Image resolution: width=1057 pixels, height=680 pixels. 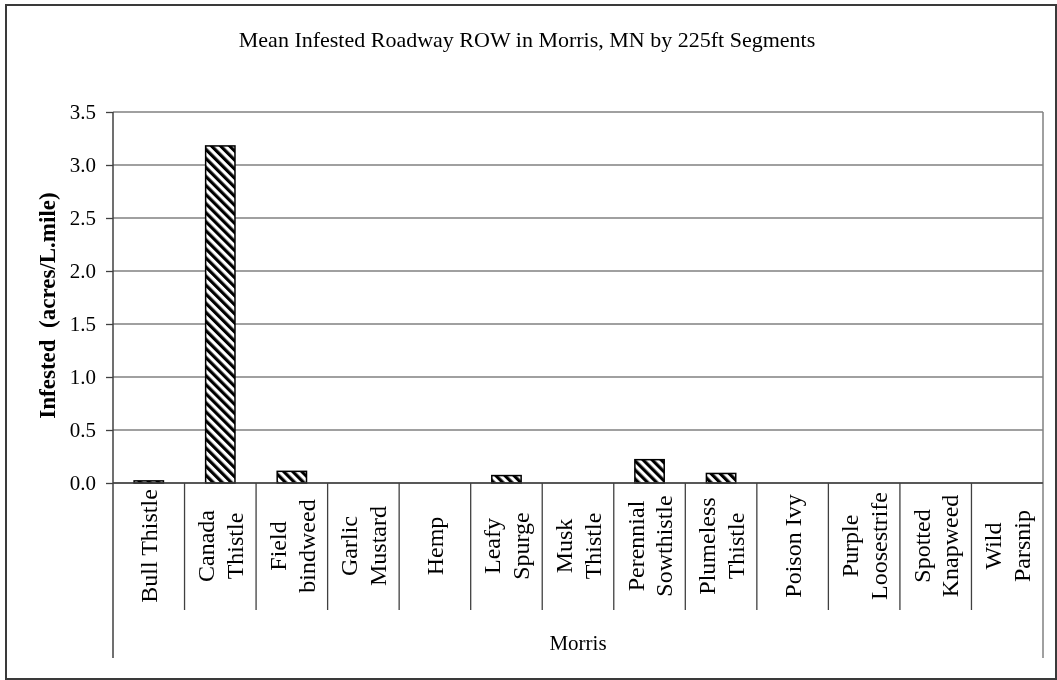 I want to click on x-tick-label: Hemp, so click(x=435, y=546).